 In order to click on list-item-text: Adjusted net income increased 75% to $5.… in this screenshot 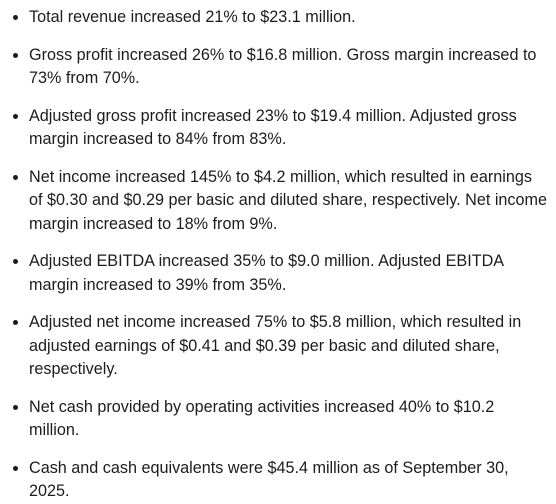, I will do `click(275, 345)`.